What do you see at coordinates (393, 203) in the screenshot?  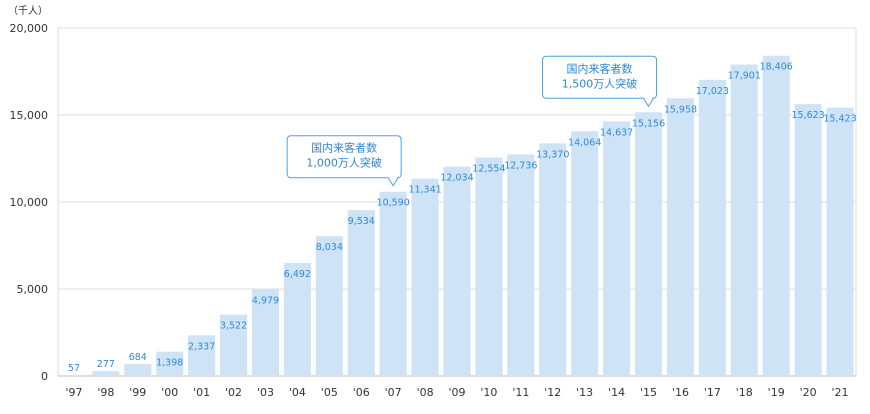 I see `bar-value-label: 10,590` at bounding box center [393, 203].